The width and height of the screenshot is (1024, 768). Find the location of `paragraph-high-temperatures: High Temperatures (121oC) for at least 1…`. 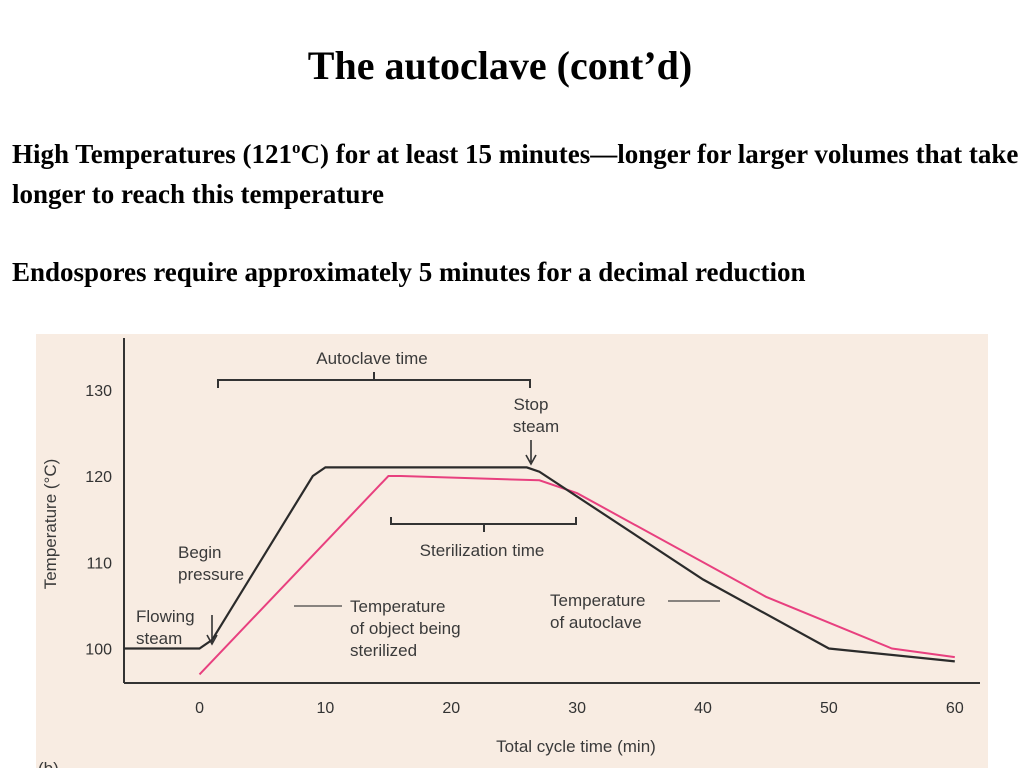

paragraph-high-temperatures: High Temperatures (121oC) for at least 1… is located at coordinates (517, 171).